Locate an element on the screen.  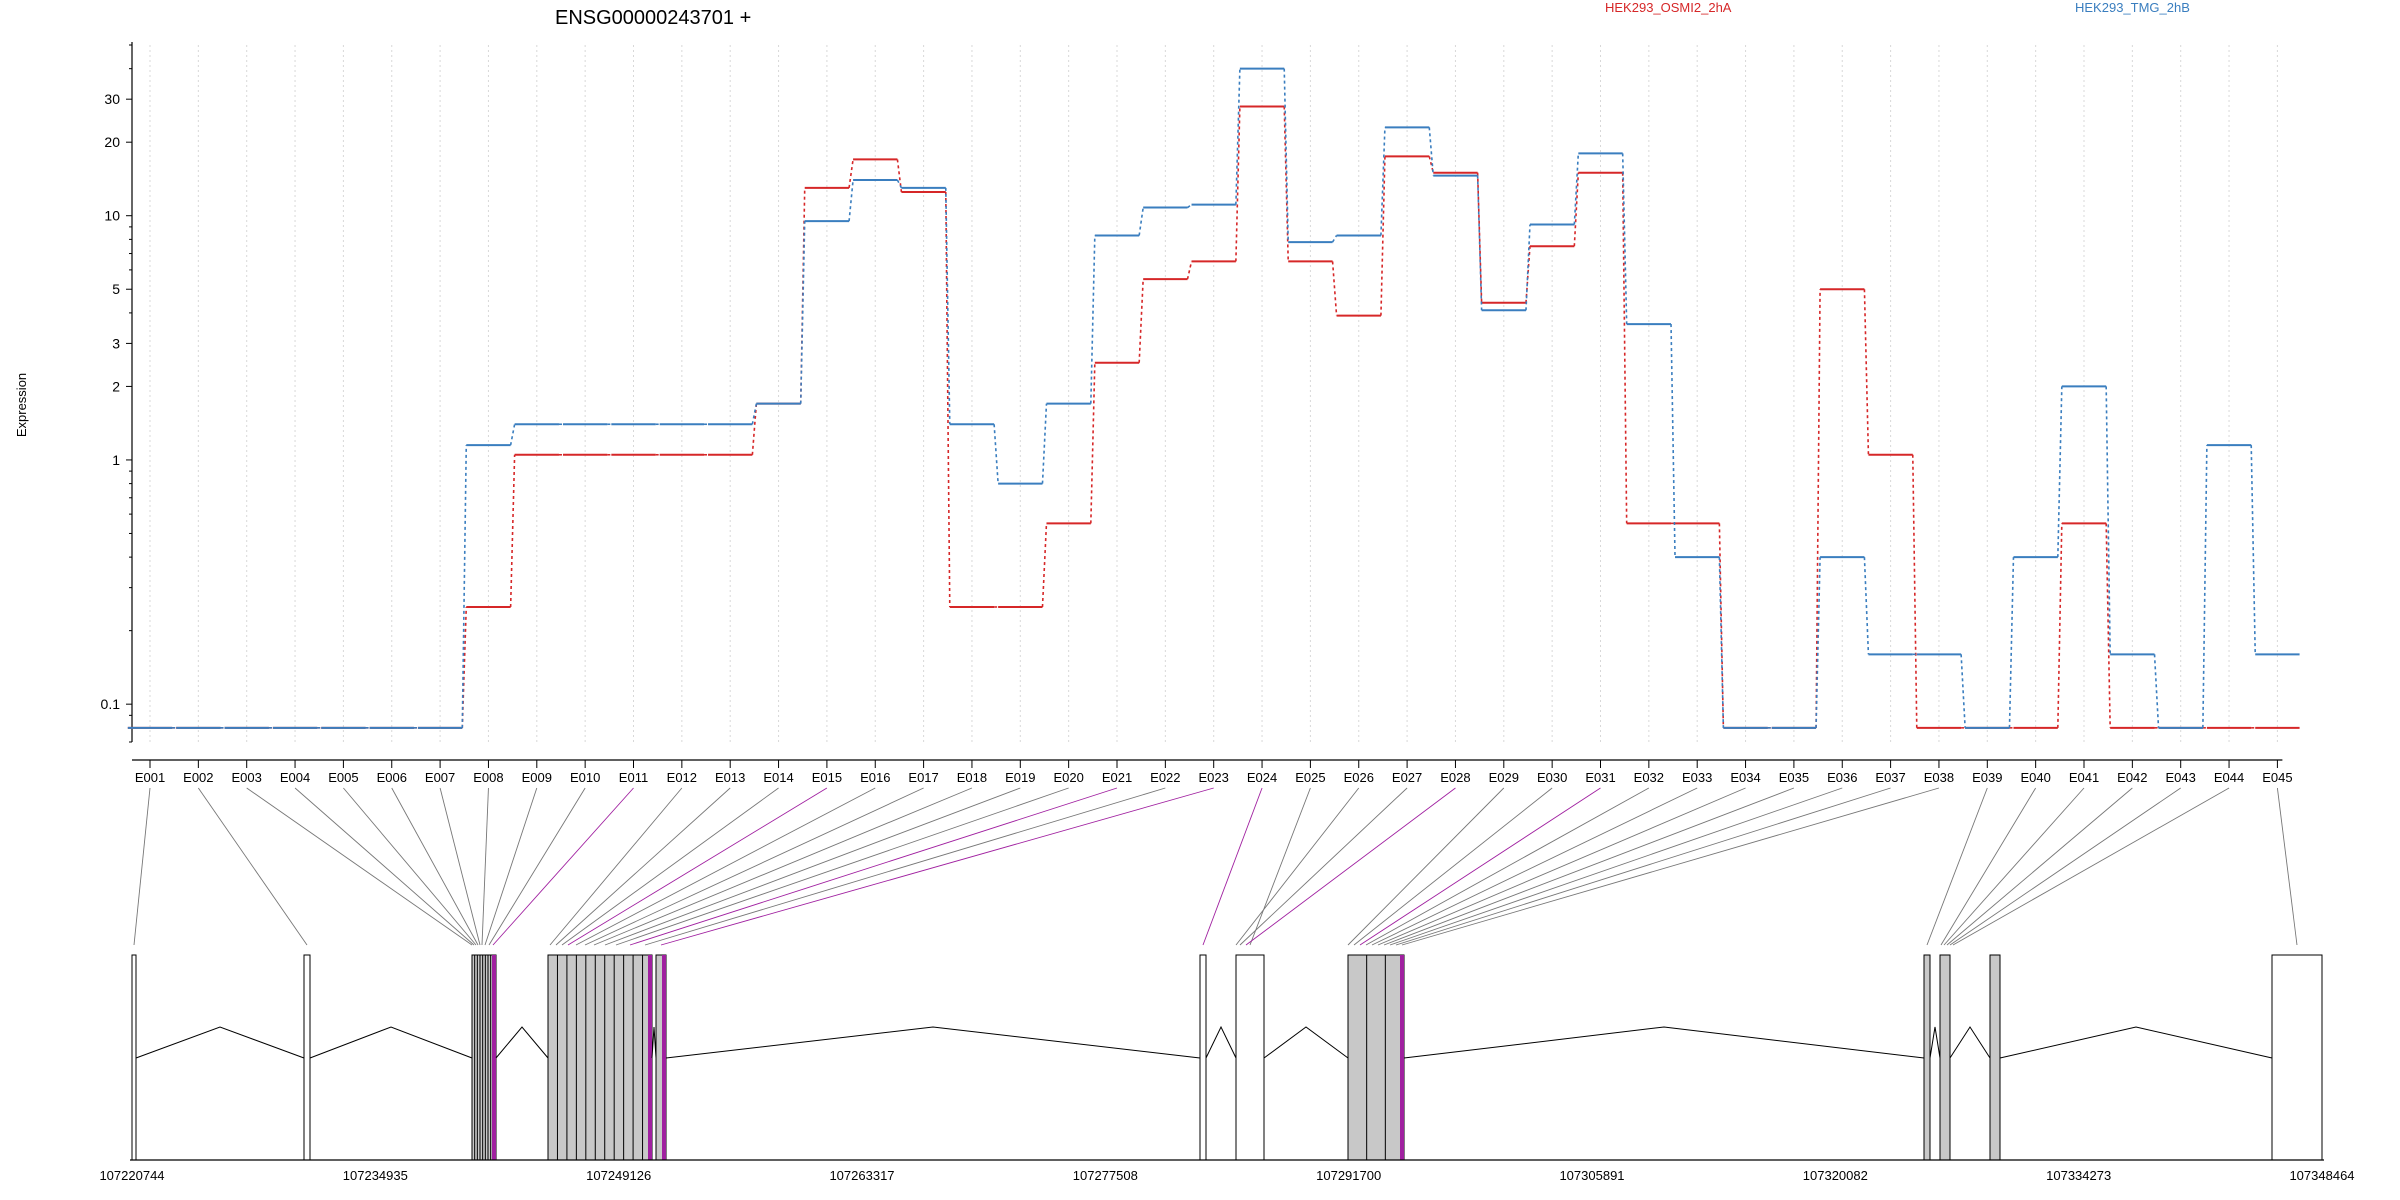
x-tick-label: E033 is located at coordinates (1697, 777).